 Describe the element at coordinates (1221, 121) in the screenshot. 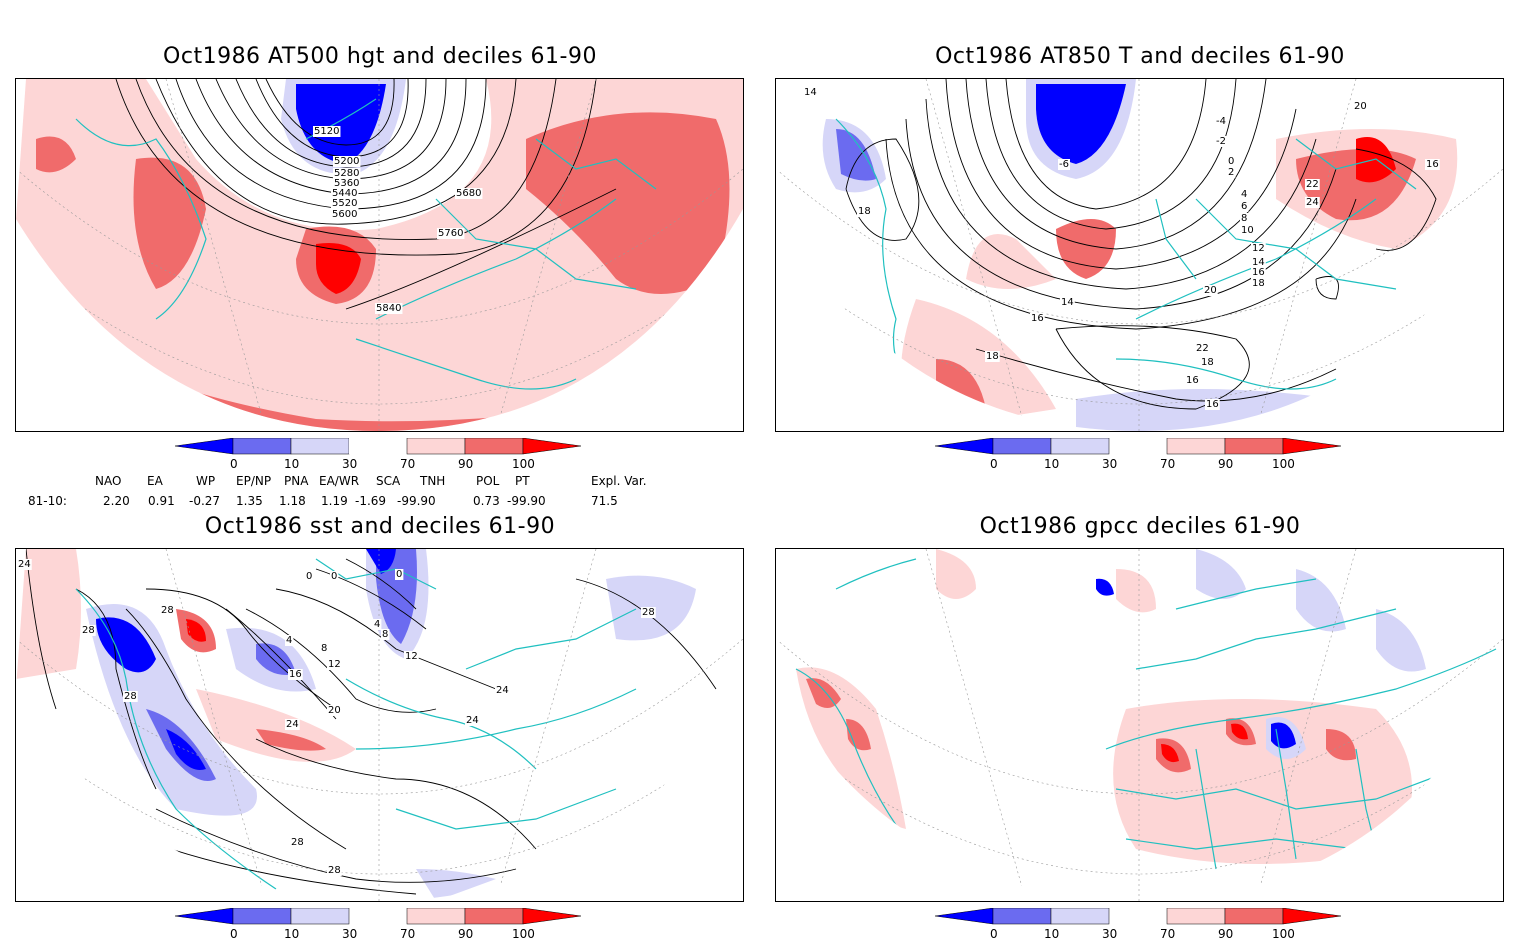

I see `contour-label: -4` at that location.